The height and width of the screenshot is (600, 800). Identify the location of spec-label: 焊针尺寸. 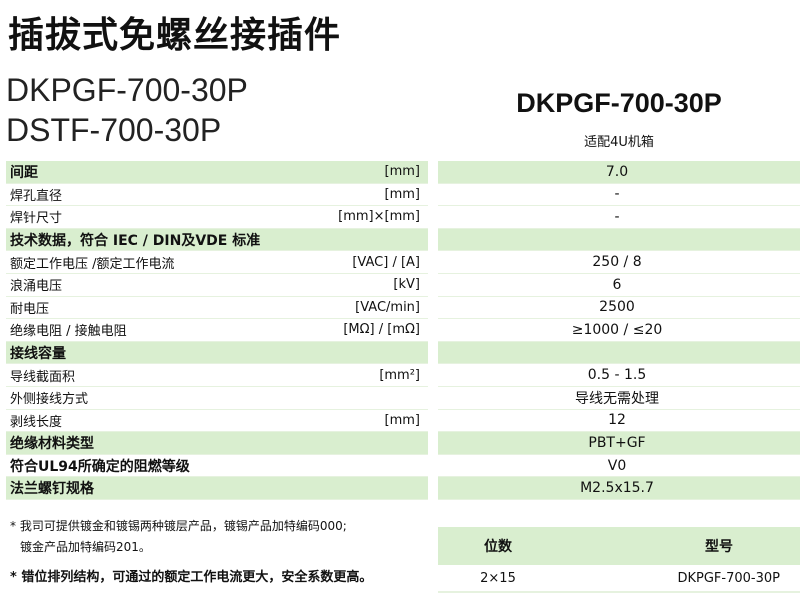
(36, 219).